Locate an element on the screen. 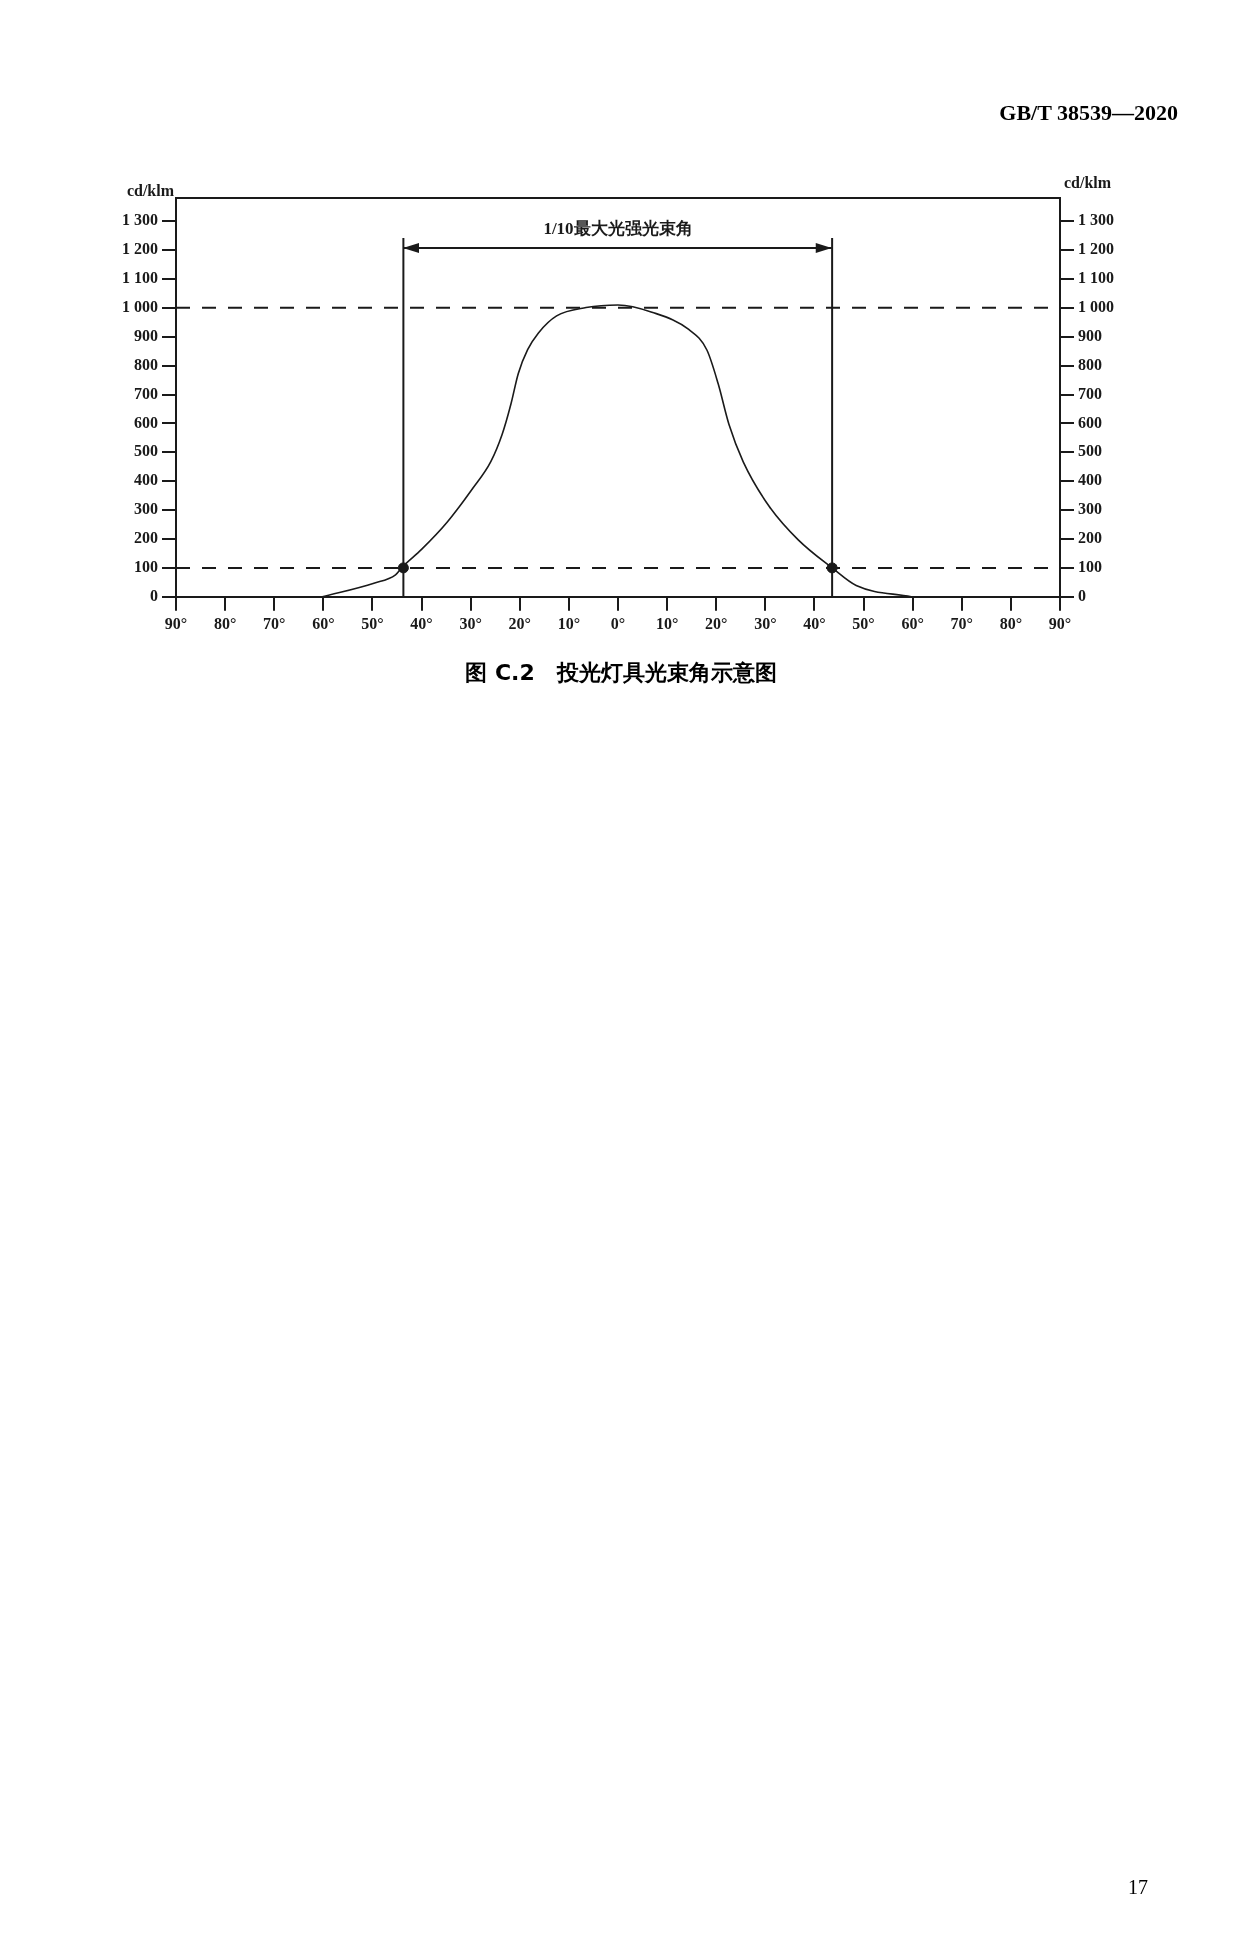 This screenshot has height=1953, width=1242. y2-tick-label: 0 is located at coordinates (1082, 595).